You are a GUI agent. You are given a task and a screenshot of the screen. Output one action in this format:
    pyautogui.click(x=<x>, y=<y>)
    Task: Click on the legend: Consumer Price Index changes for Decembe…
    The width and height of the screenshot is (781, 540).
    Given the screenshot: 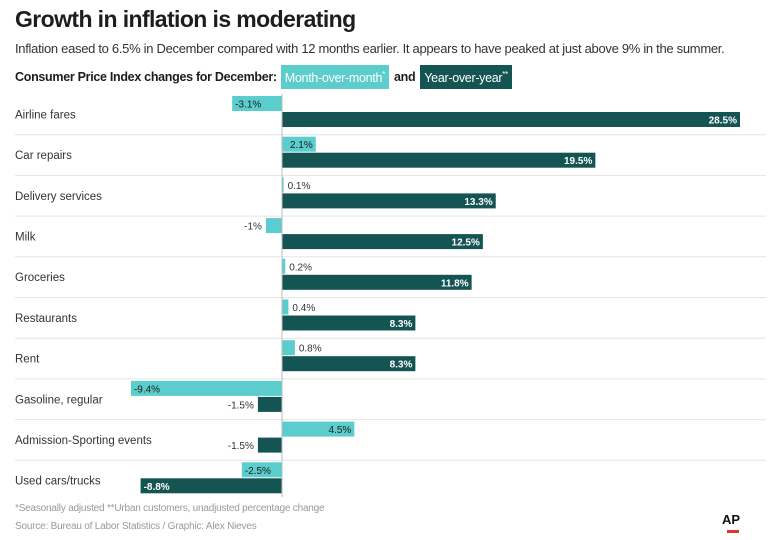 What is the action you would take?
    pyautogui.click(x=263, y=77)
    